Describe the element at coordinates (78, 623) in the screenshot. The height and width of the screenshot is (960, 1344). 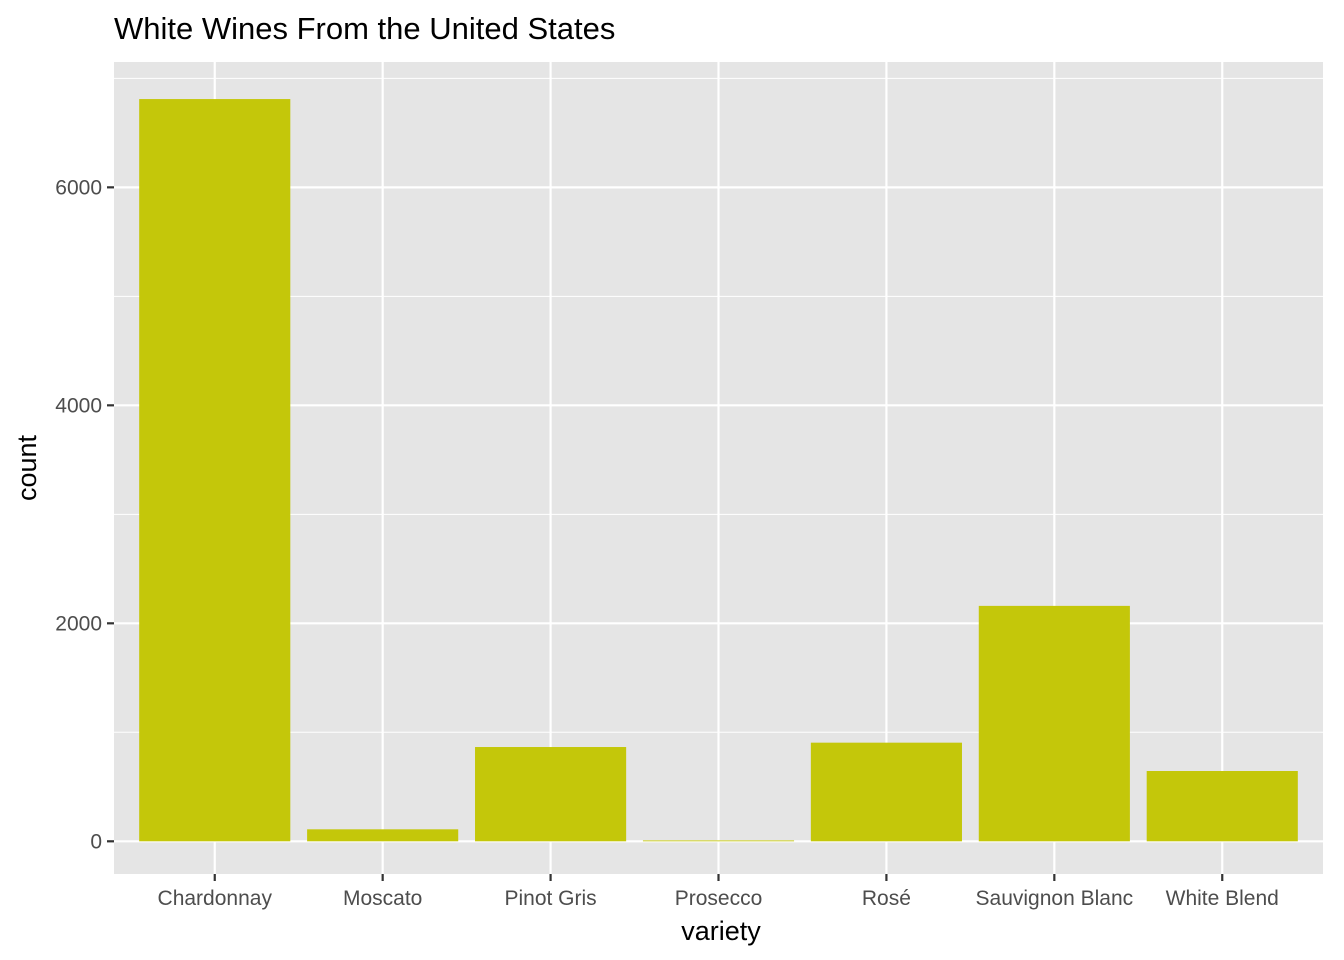
I see `y-tick-label: 2000` at that location.